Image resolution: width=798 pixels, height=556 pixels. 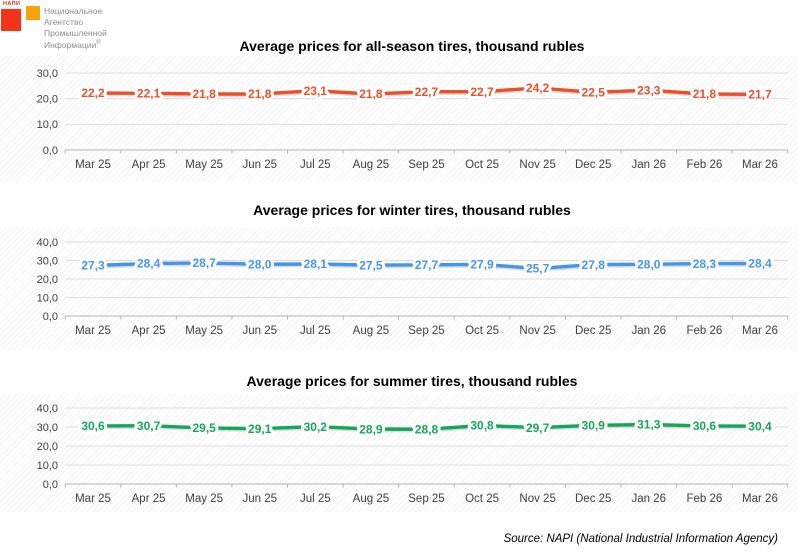 I want to click on logo-name-line: Агентство, so click(x=64, y=21).